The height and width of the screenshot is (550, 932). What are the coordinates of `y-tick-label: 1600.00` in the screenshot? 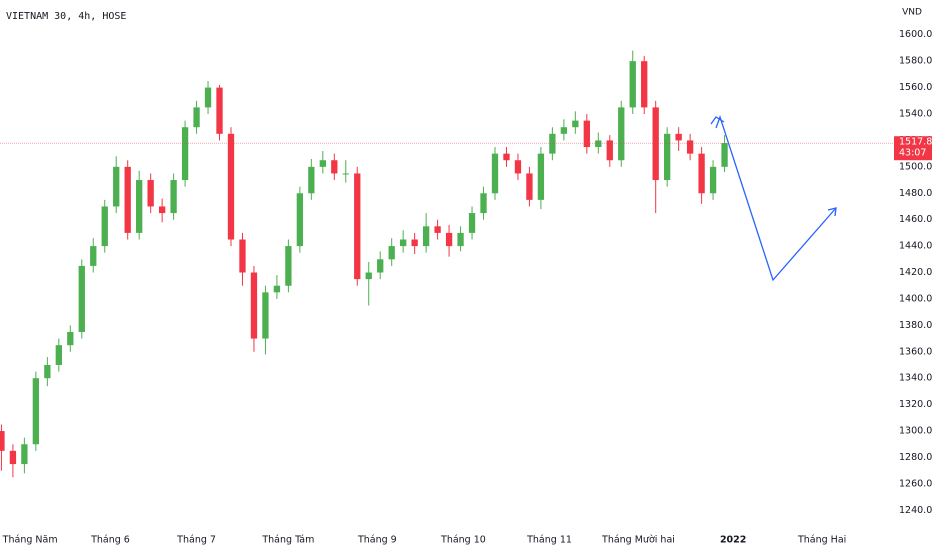 It's located at (915, 34).